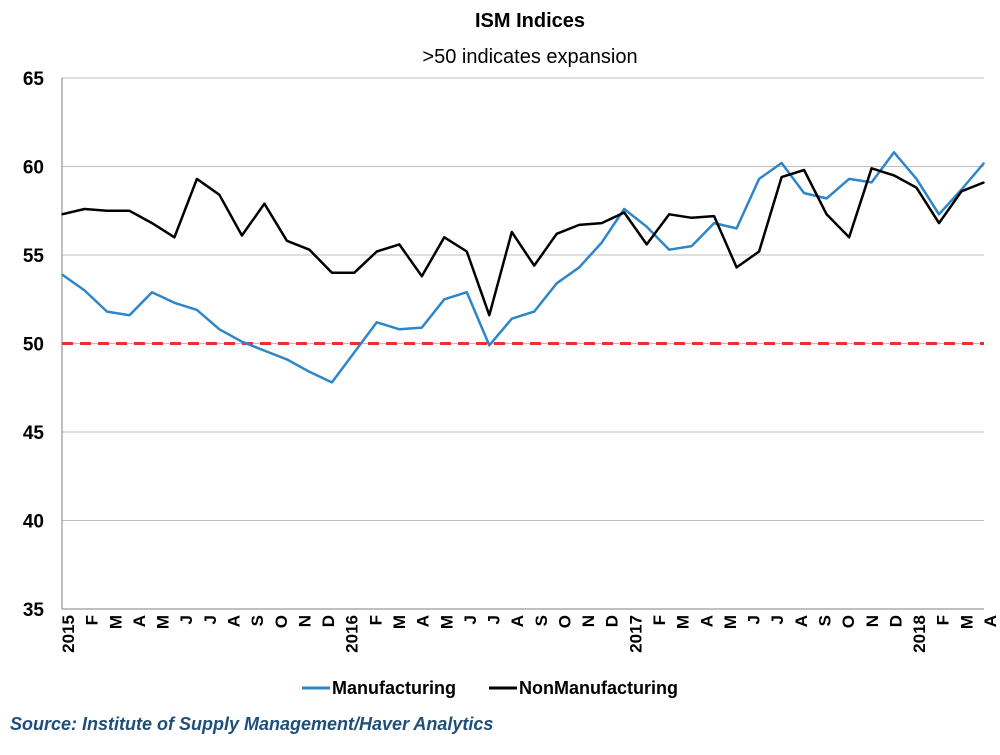  Describe the element at coordinates (34, 79) in the screenshot. I see `y-tick-label: 65` at that location.